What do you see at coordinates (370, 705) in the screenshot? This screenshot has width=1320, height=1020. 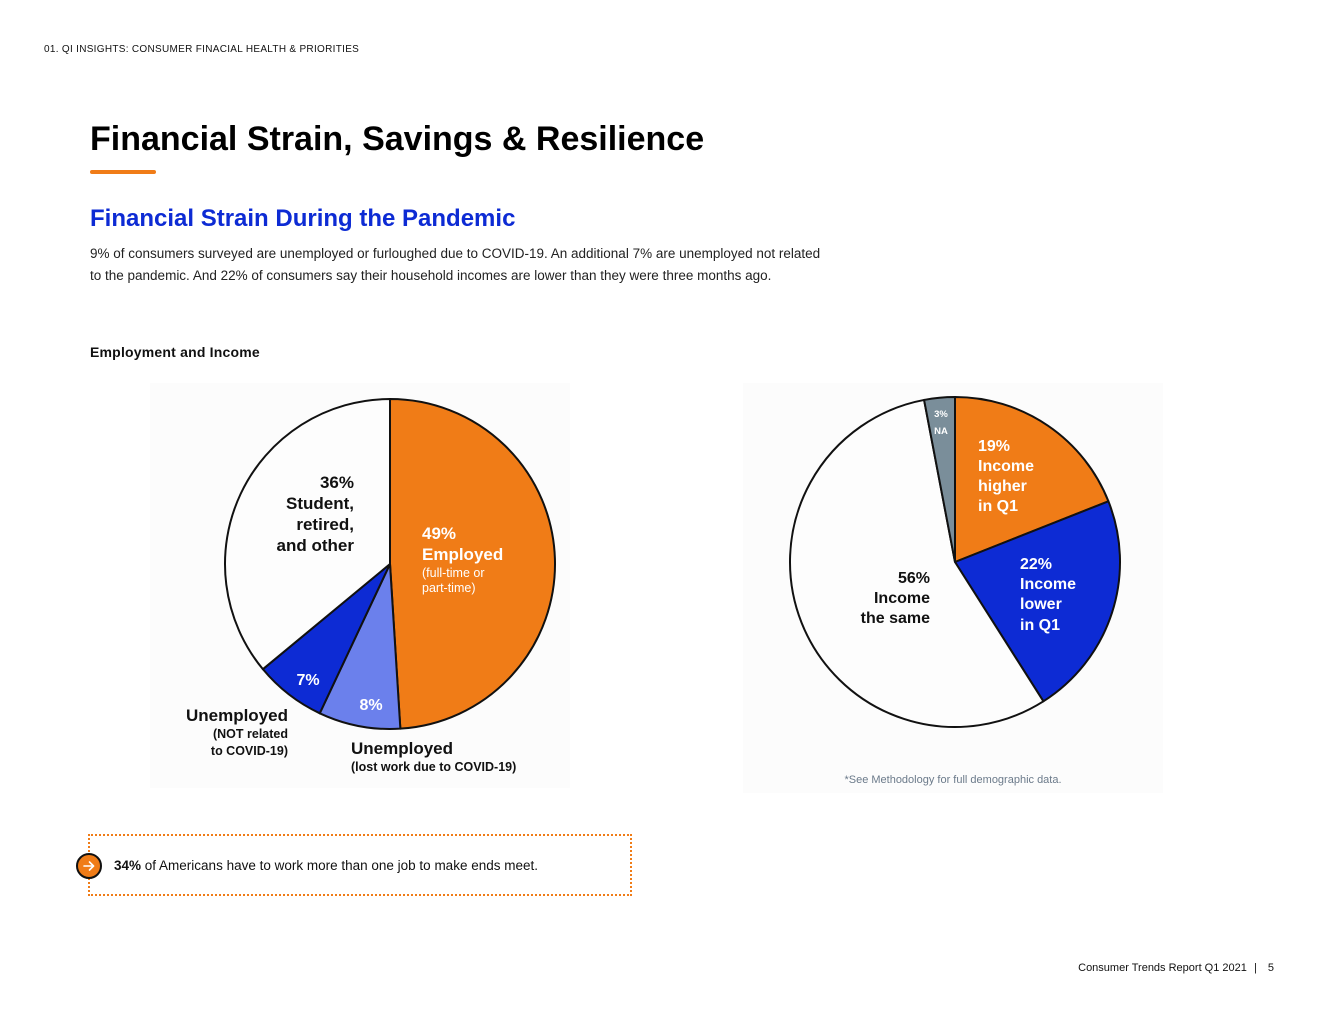 I see `unemployed-covid-pct-label: 8%` at bounding box center [370, 705].